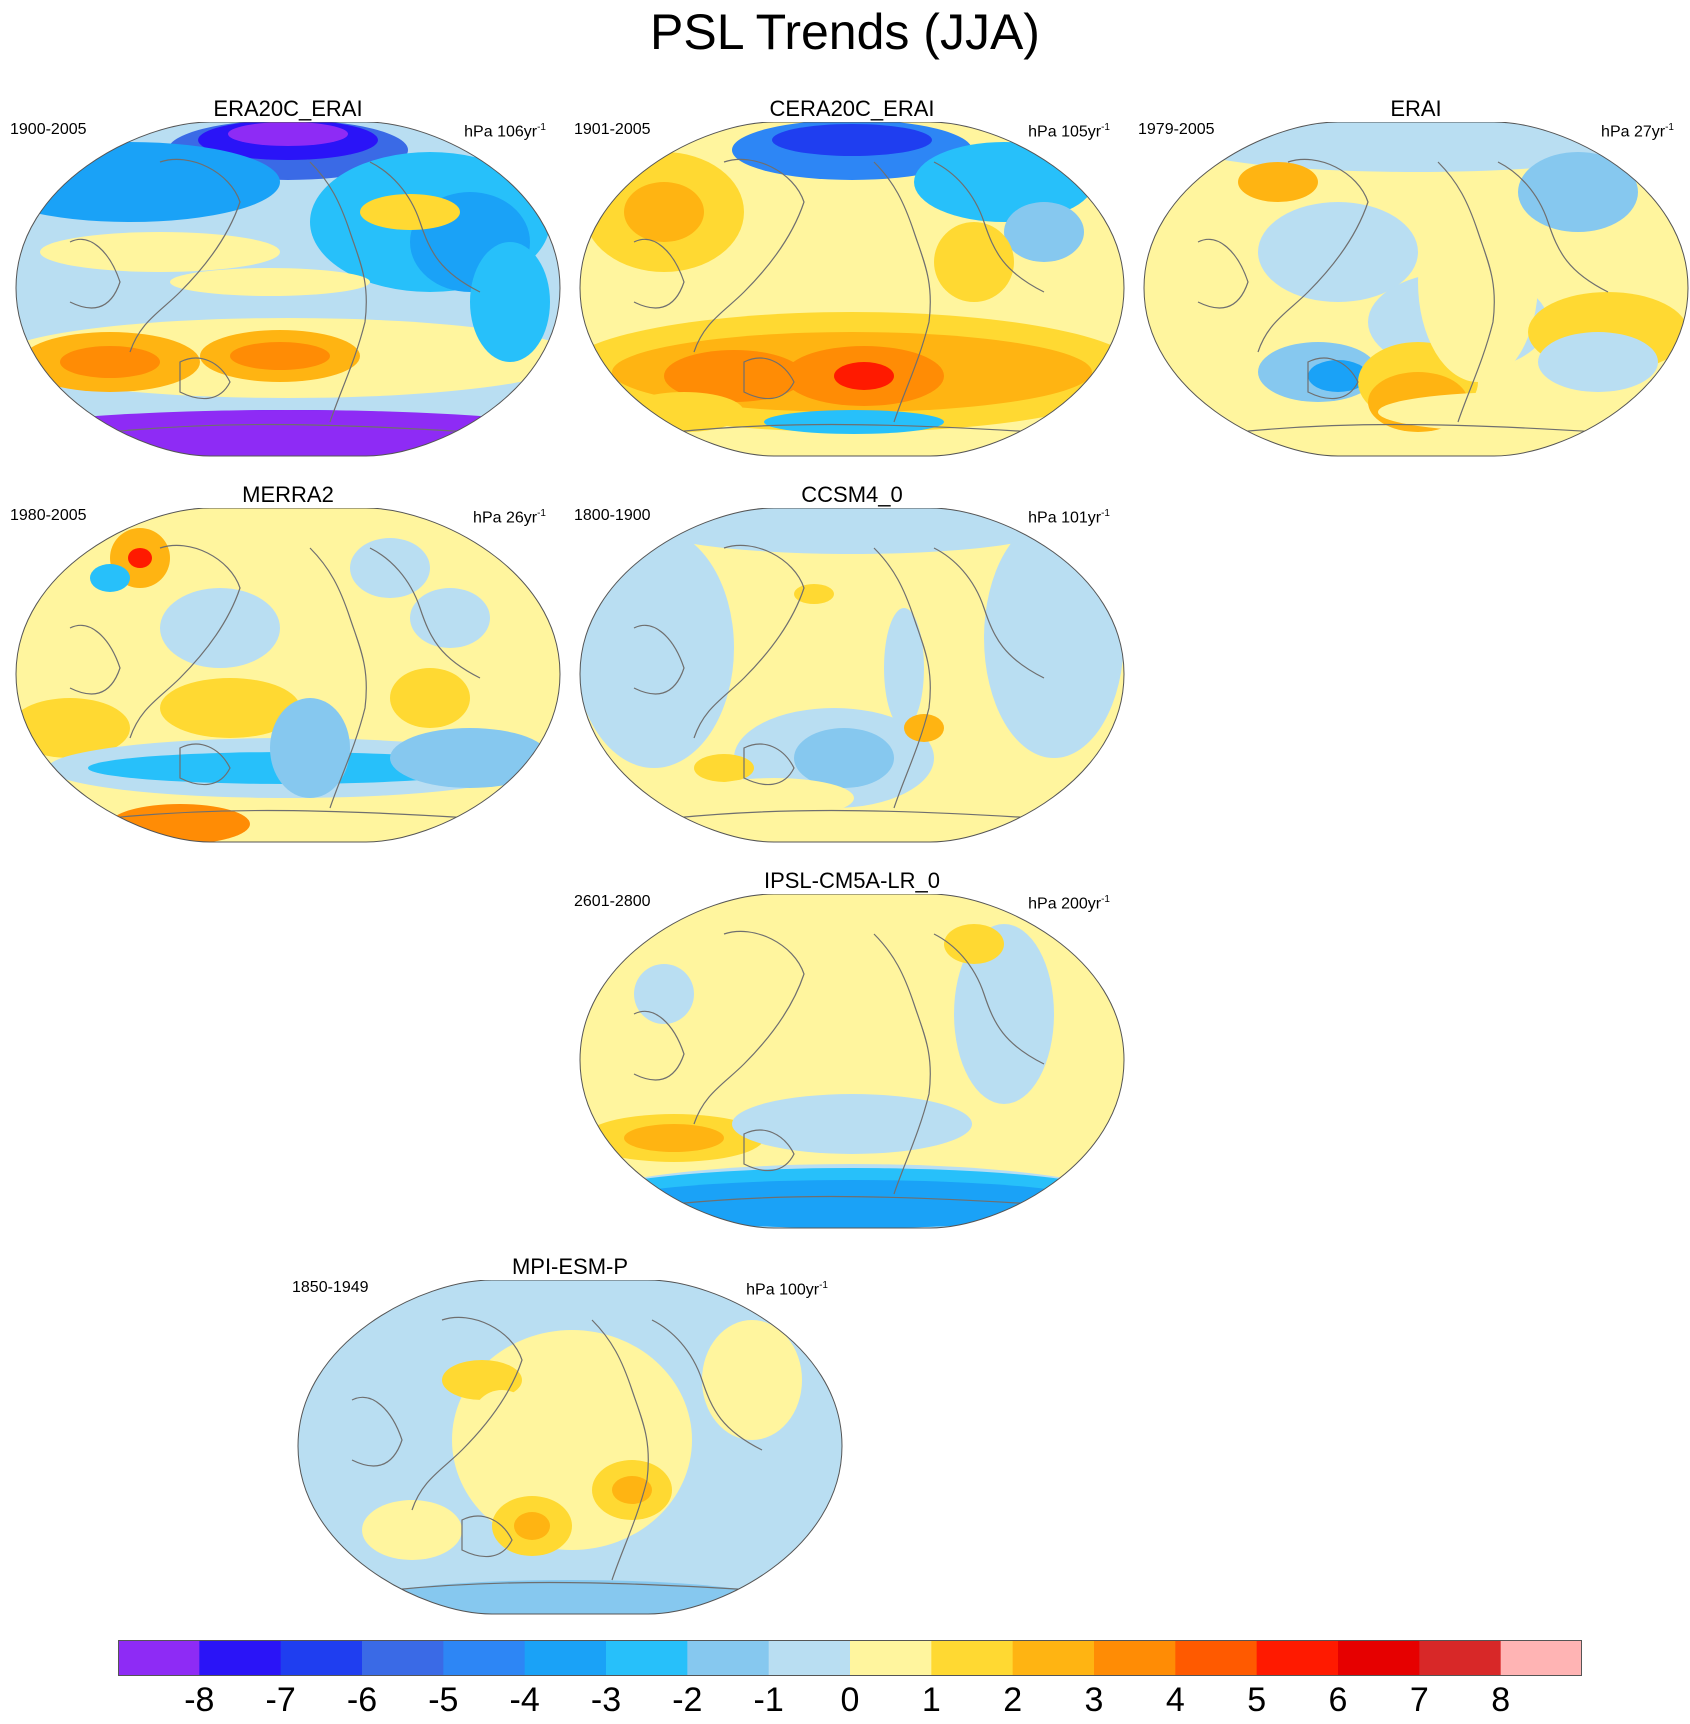 This screenshot has height=1724, width=1690. What do you see at coordinates (509, 517) in the screenshot?
I see `panel-units: hPa 26yr-1` at bounding box center [509, 517].